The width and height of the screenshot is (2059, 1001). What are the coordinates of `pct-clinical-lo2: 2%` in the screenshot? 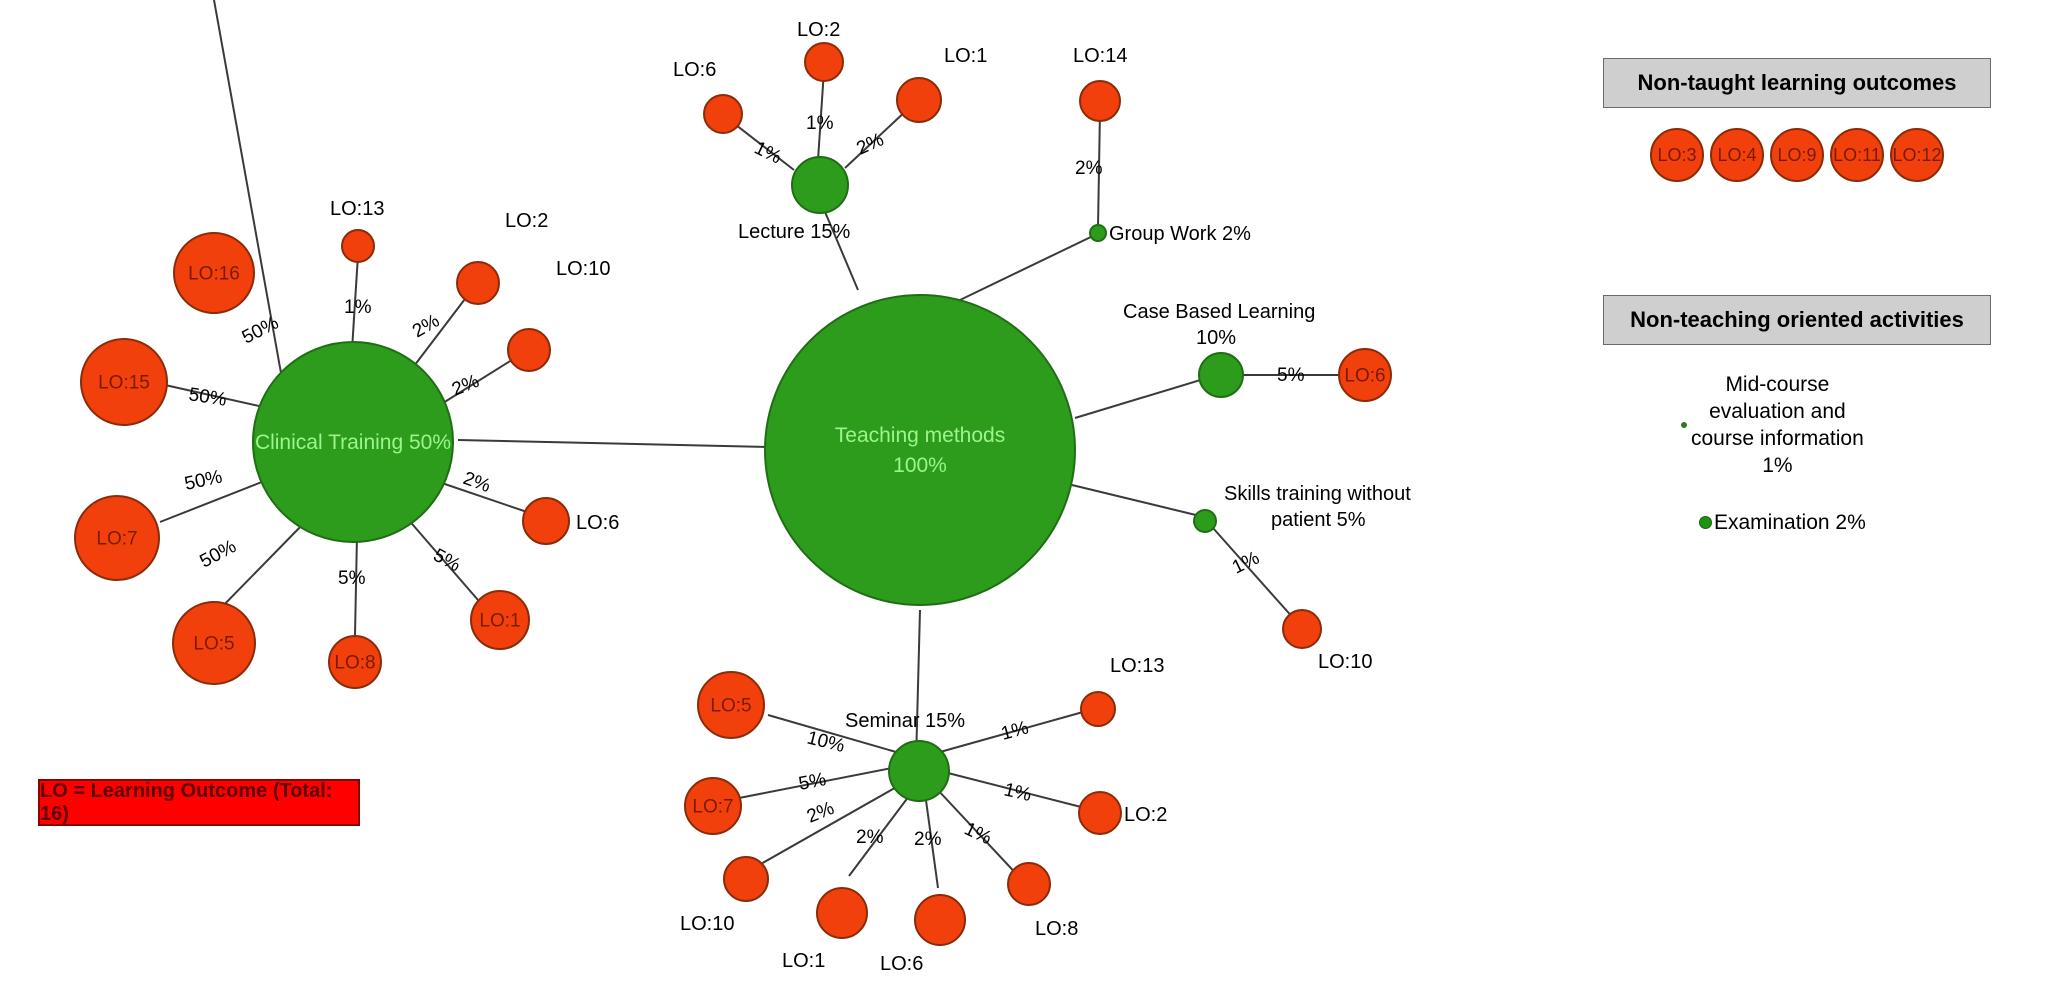 It's located at (426, 326).